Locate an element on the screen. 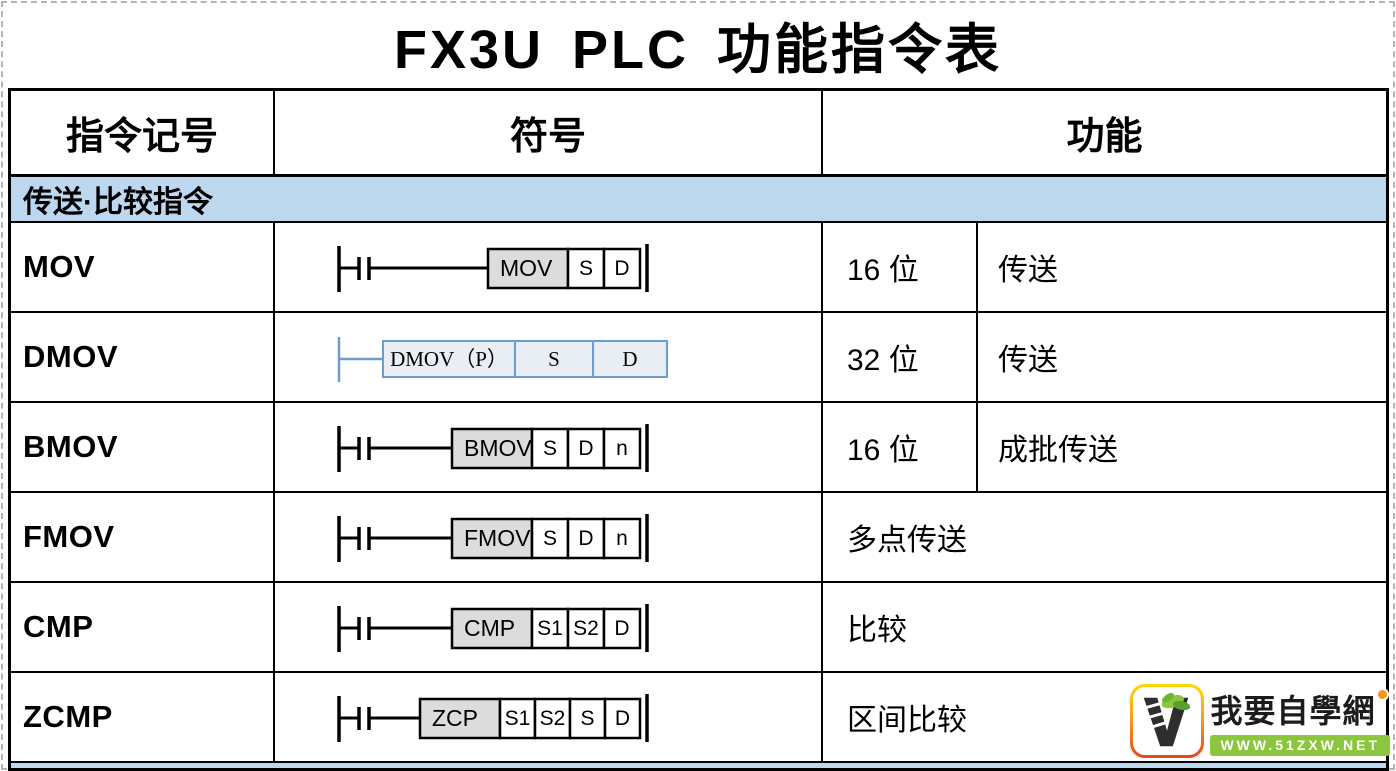 The height and width of the screenshot is (771, 1396). ladder-cell-text: FMOV is located at coordinates (497, 538).